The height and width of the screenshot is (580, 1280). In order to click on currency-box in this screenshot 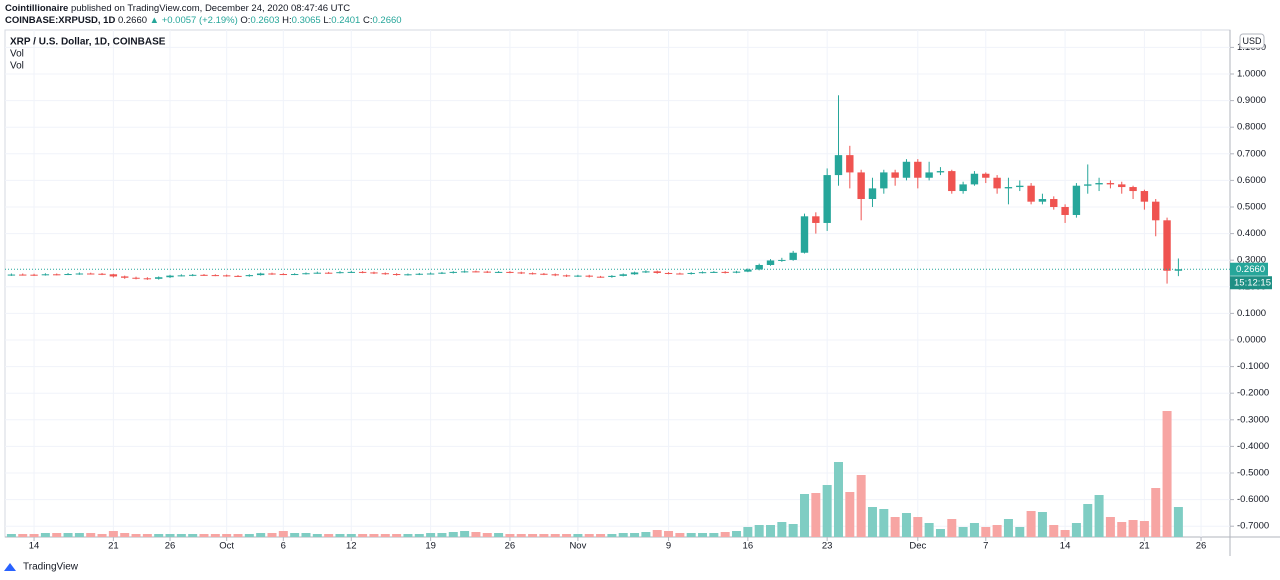, I will do `click(1252, 41)`.